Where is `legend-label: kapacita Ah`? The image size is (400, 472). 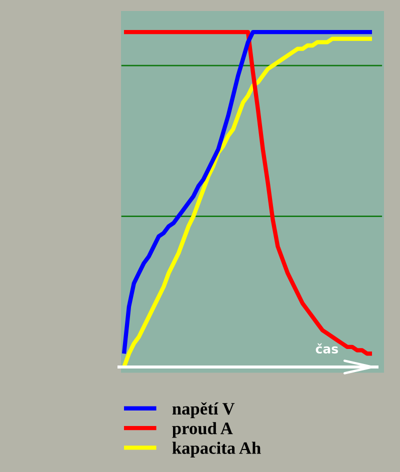
legend-label: kapacita Ah is located at coordinates (216, 450).